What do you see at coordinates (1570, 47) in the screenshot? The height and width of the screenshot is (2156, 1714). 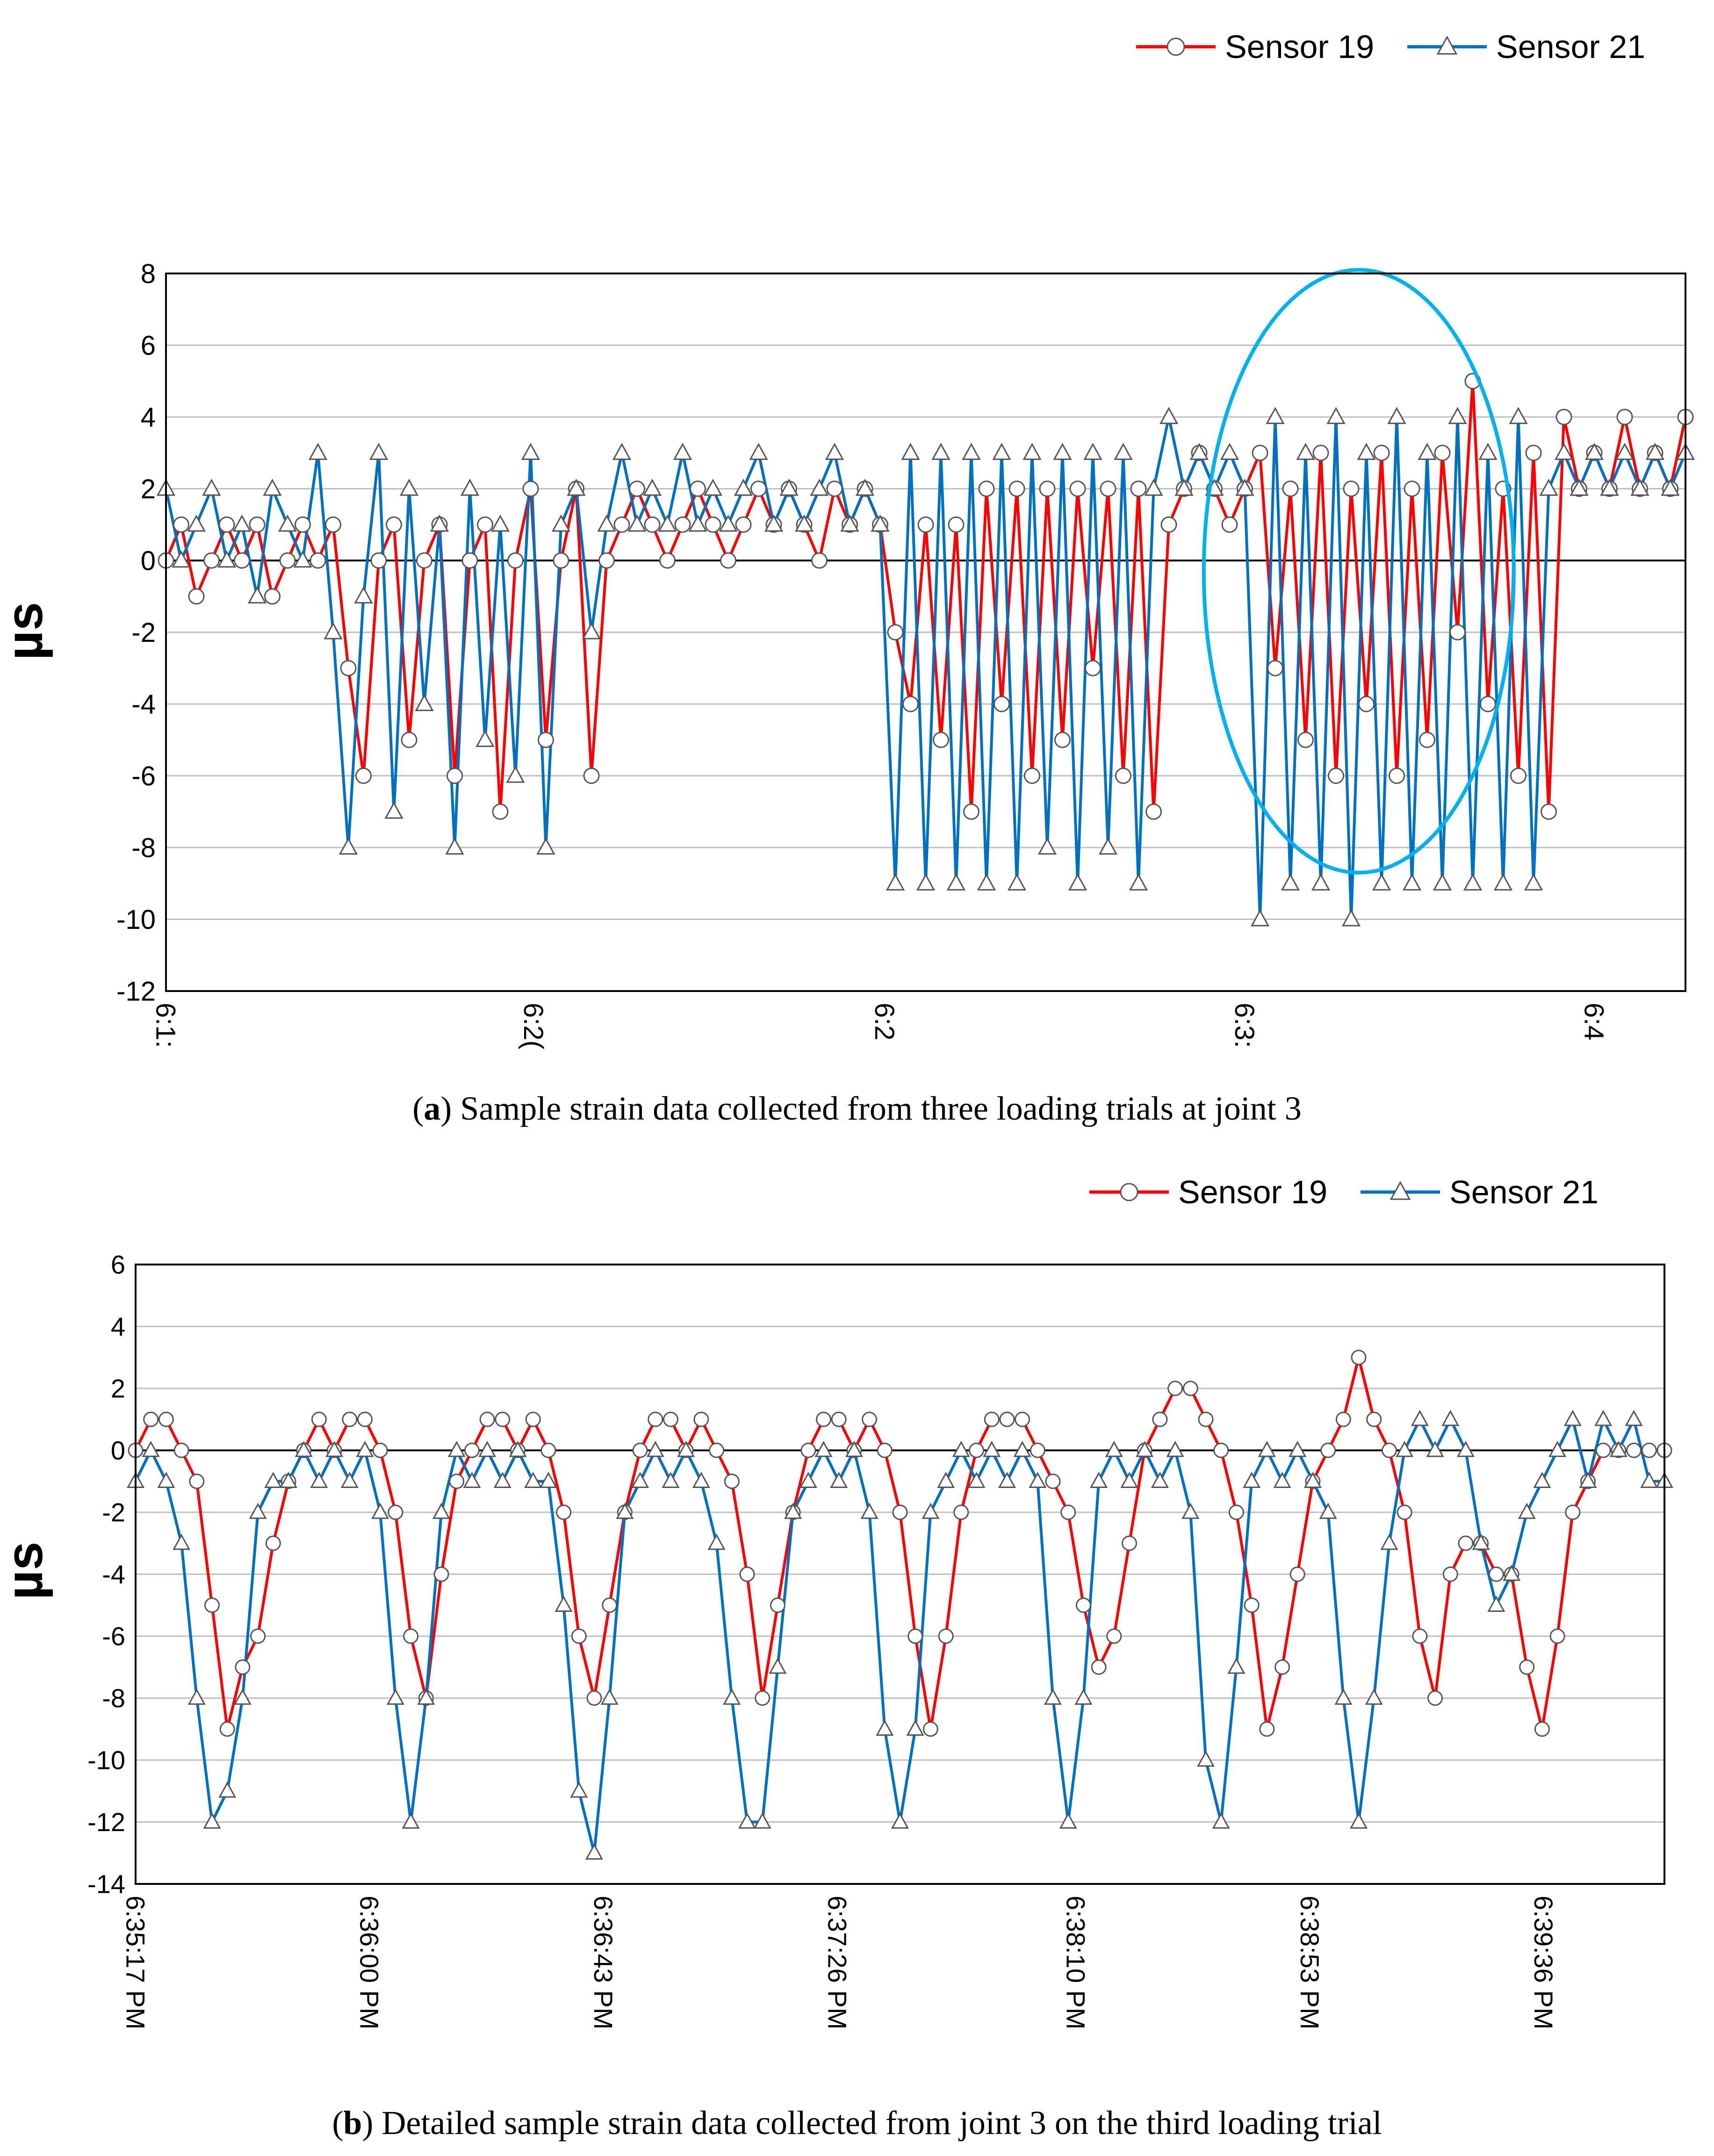 I see `legend-label-sensor-21: Sensor 21` at bounding box center [1570, 47].